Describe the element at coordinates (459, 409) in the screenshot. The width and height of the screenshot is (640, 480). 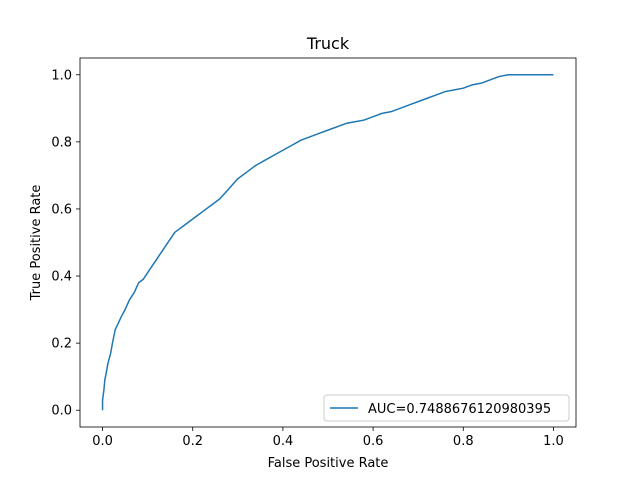
I see `legend-label: AUC=0.7488676120980395` at that location.